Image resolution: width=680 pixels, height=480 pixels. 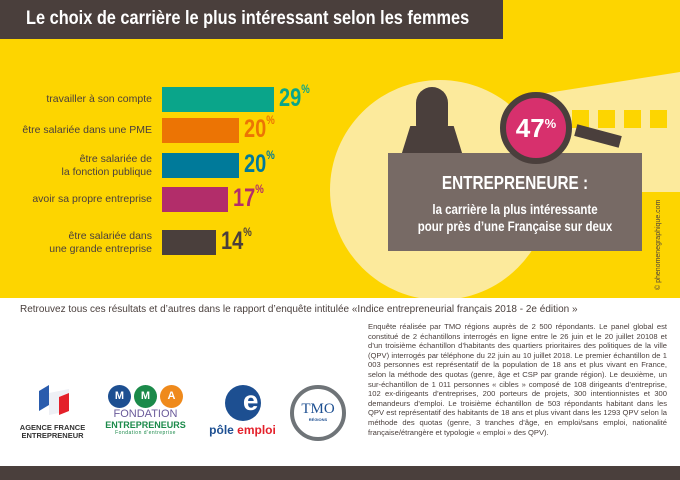 I want to click on category-label-line: la fonction publique, so click(x=107, y=171).